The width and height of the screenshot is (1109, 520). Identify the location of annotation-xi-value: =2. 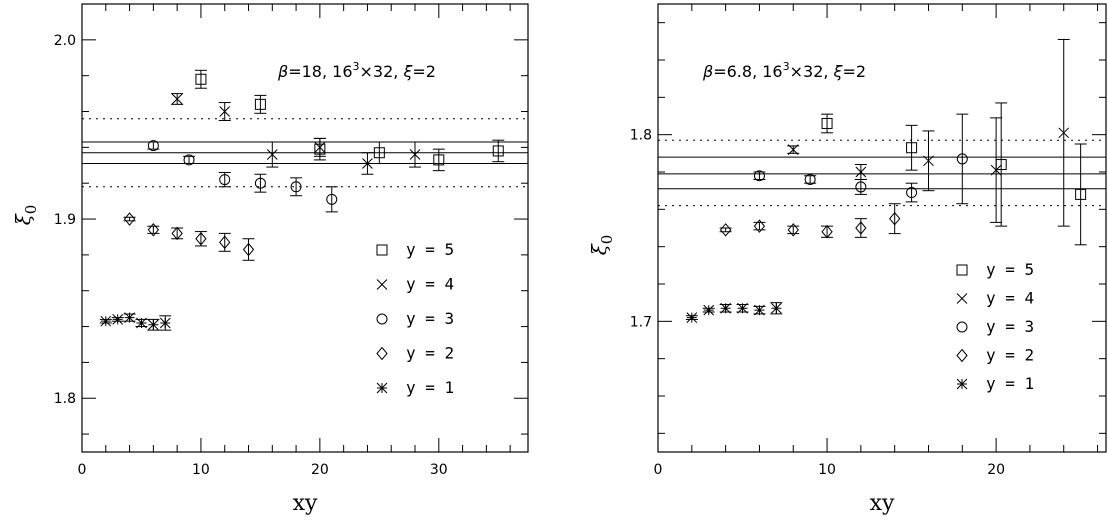
(424, 71).